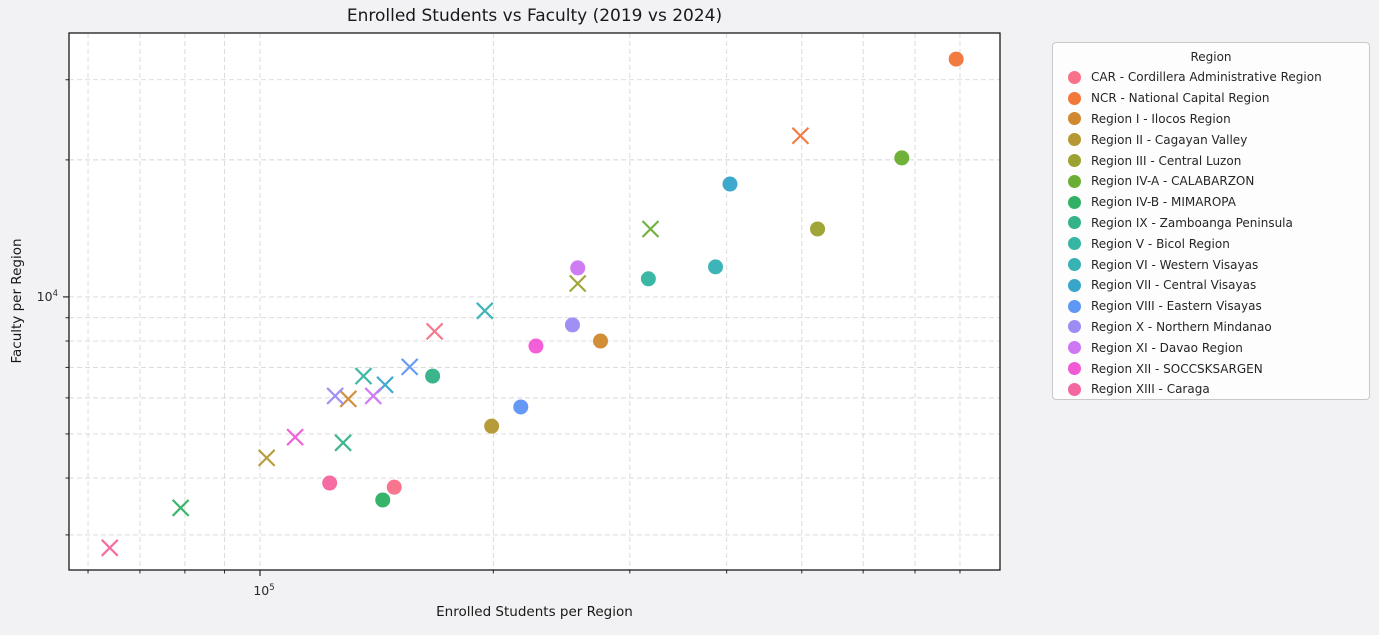 The width and height of the screenshot is (1379, 635). I want to click on legend-swatch-region-iii, so click(1074, 161).